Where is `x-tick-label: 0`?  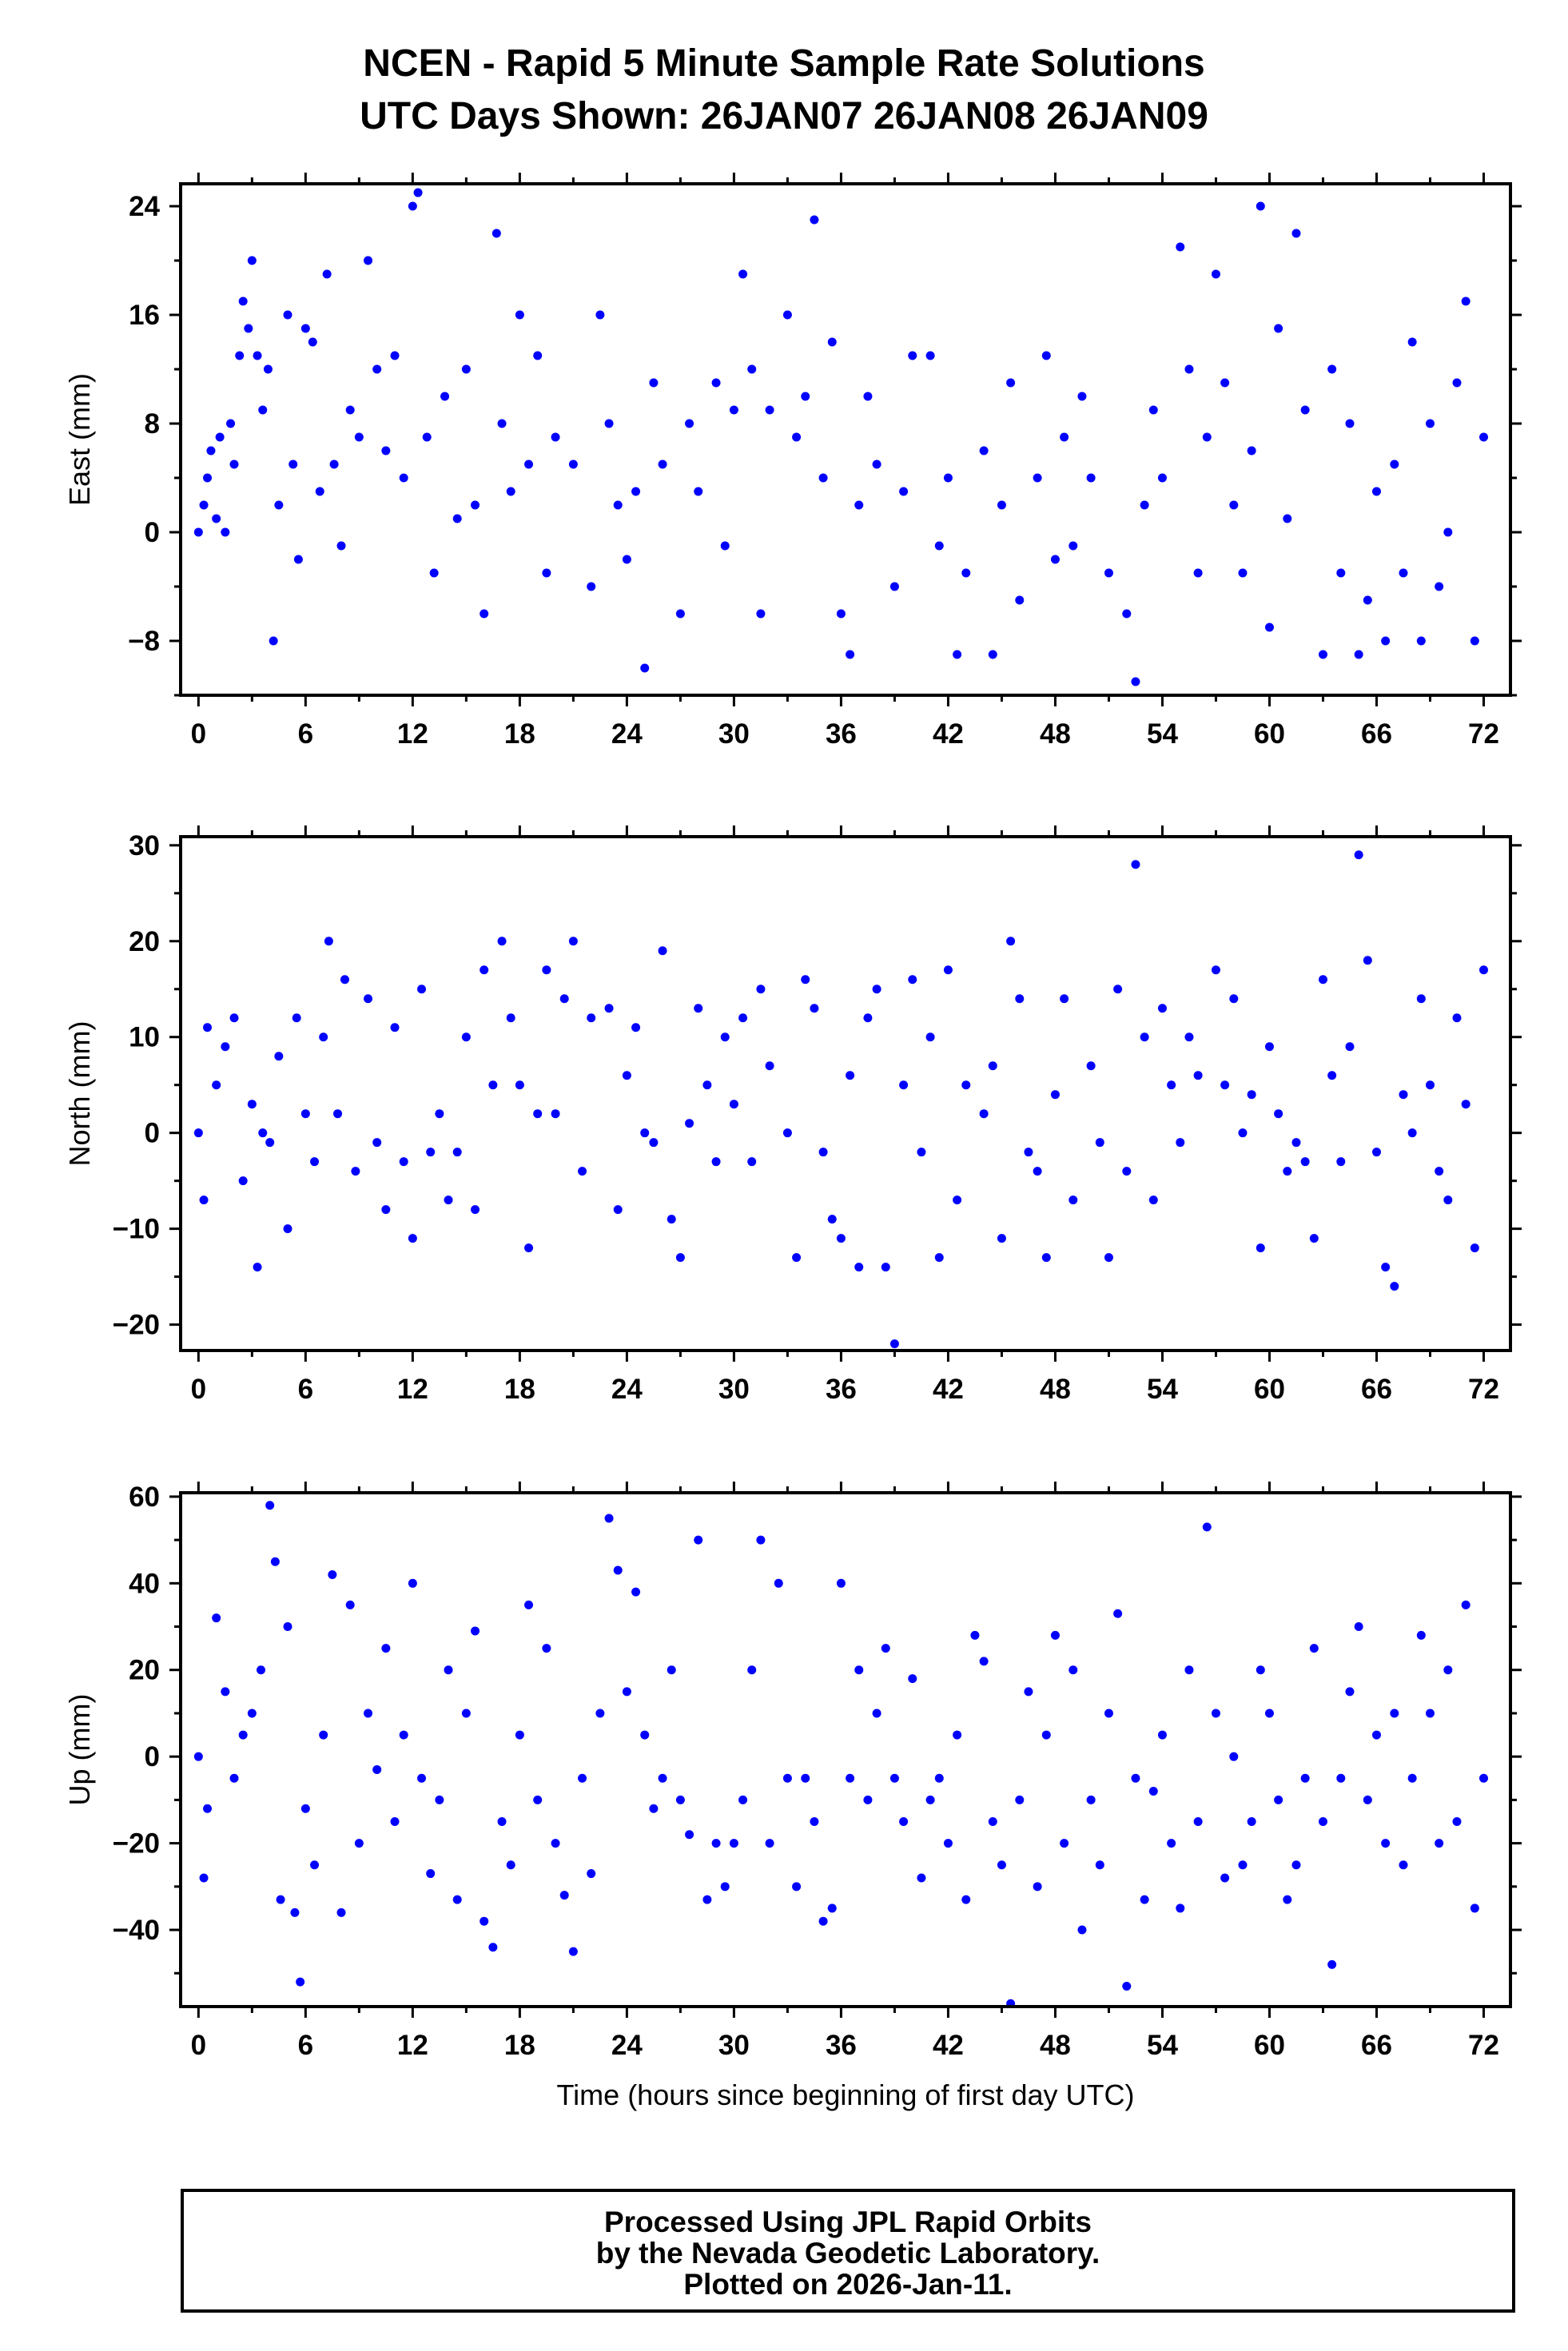 x-tick-label: 0 is located at coordinates (198, 2045).